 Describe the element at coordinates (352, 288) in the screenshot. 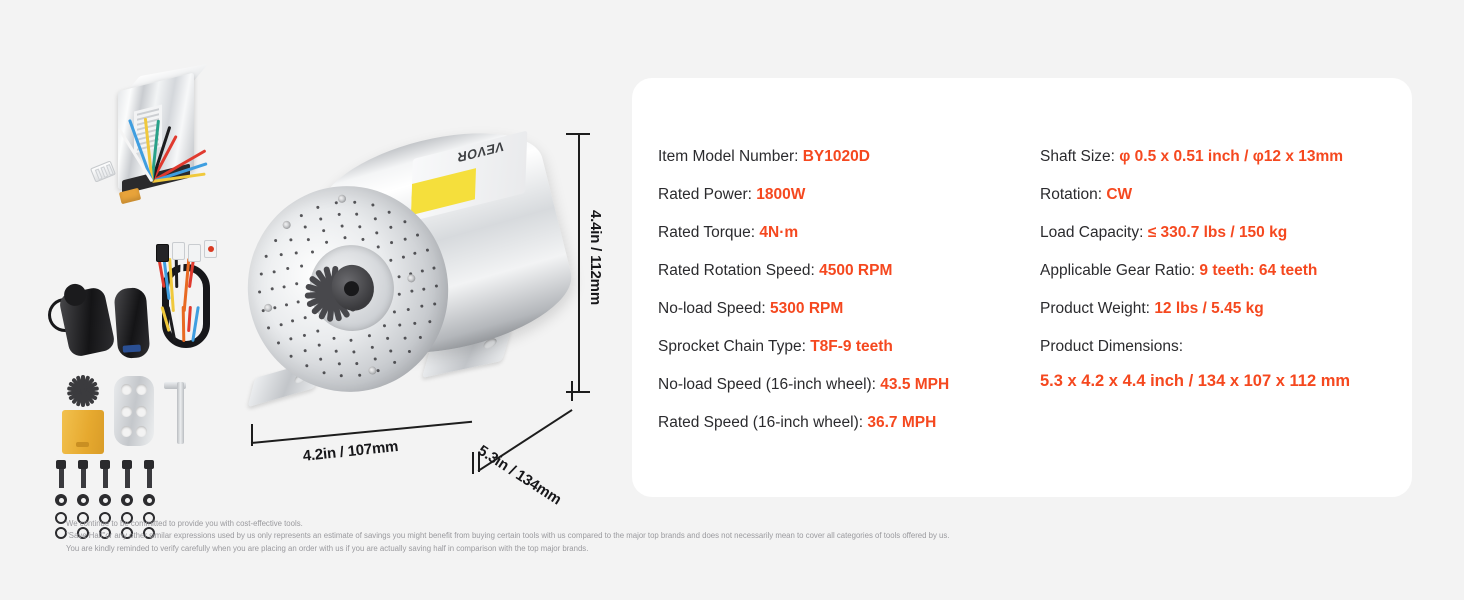

I see `motor-hub` at that location.